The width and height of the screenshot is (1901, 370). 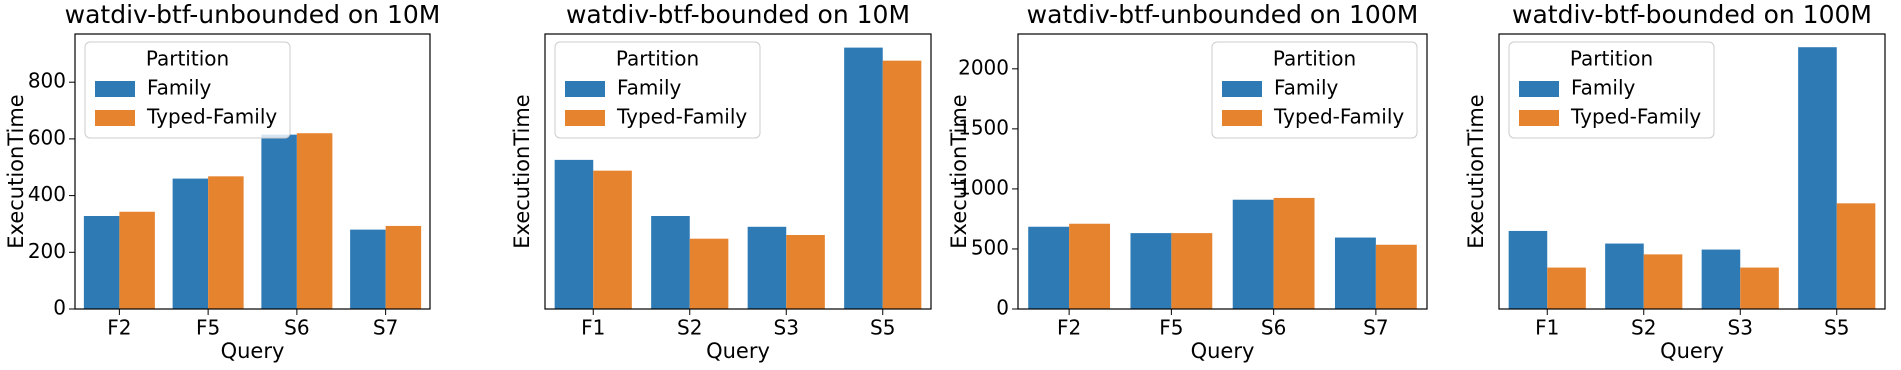 I want to click on chart-title: watdiv-btf-unbounded on 100M, so click(x=1223, y=14).